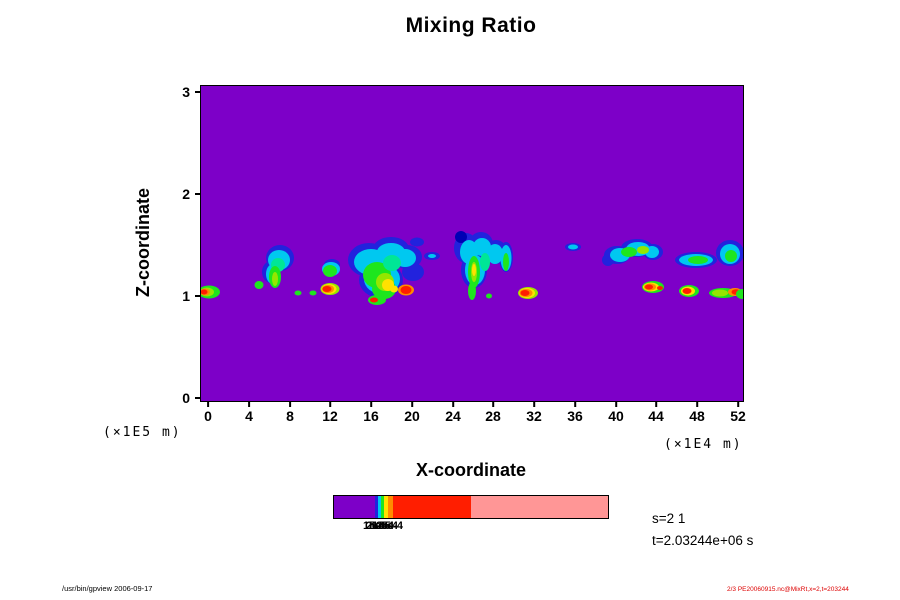 Image resolution: width=900 pixels, height=600 pixels. What do you see at coordinates (534, 416) in the screenshot?
I see `x-tick-label: 32` at bounding box center [534, 416].